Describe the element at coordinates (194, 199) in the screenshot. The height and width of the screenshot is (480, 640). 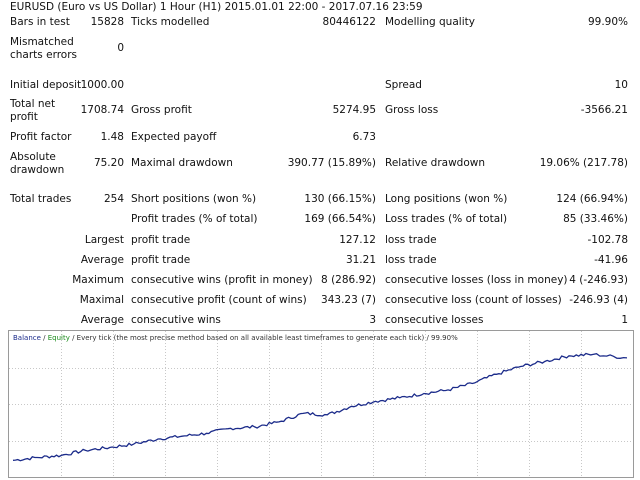
I see `short-label: Short positions (won %)` at that location.